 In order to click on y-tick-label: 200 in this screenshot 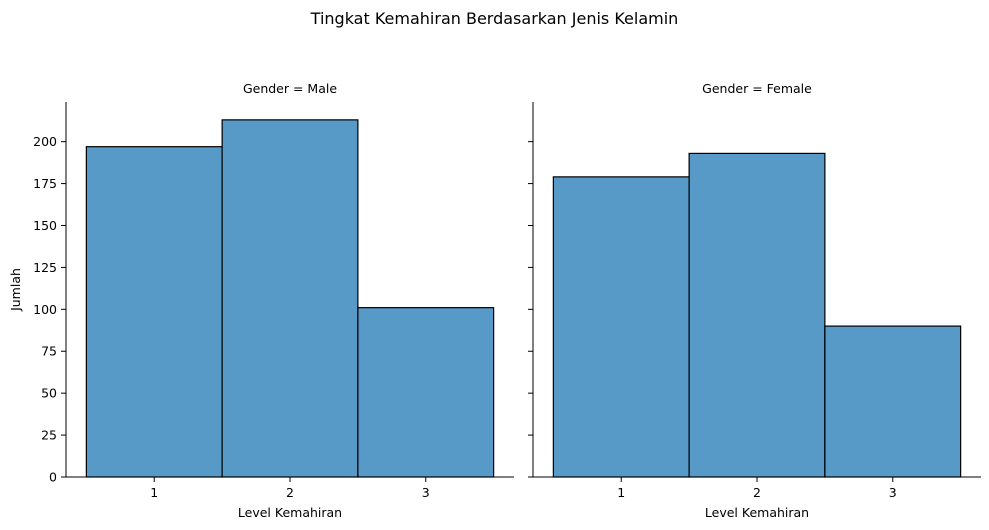, I will do `click(45, 141)`.